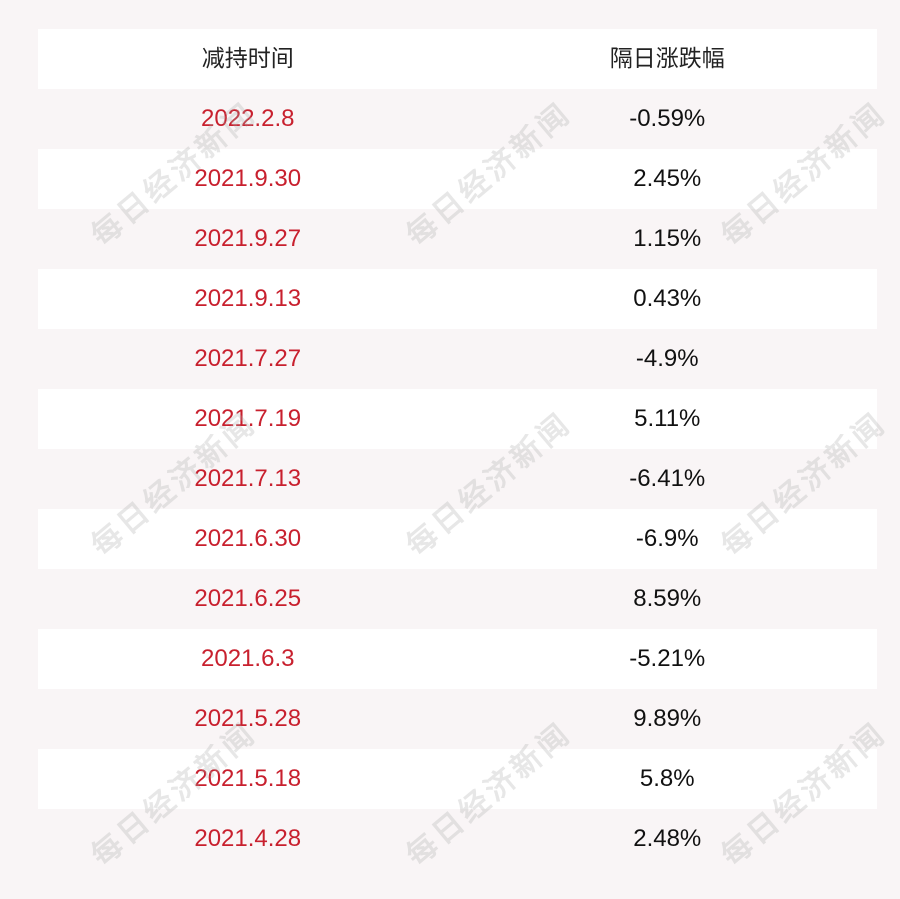 This screenshot has width=900, height=899. I want to click on next-day-change-cell: -5.21%, so click(667, 658).